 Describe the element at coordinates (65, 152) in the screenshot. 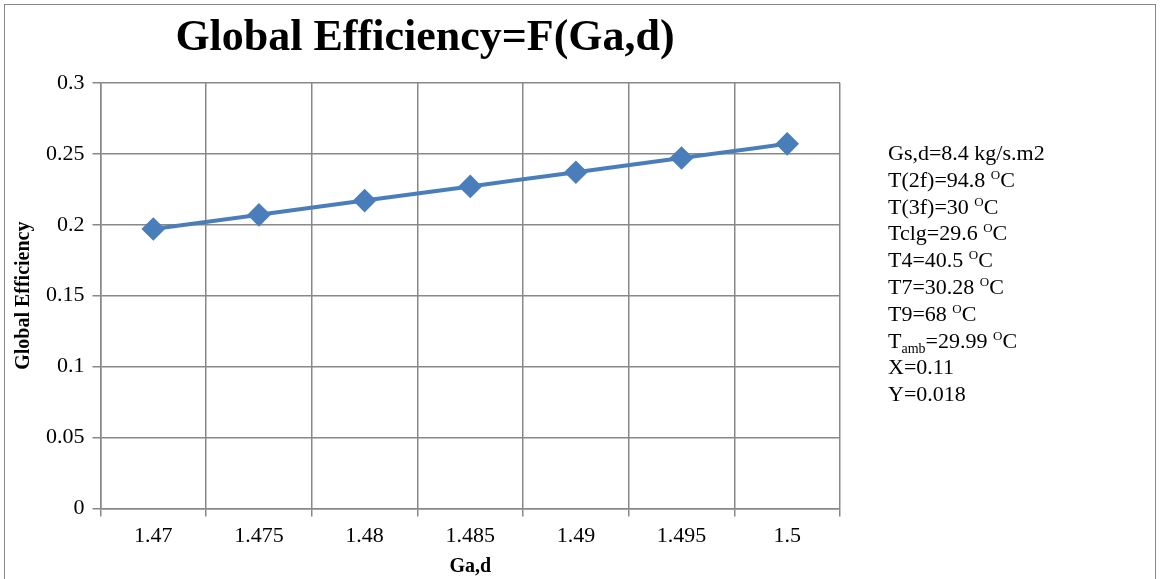

I see `y-tick-label: 0.25` at that location.